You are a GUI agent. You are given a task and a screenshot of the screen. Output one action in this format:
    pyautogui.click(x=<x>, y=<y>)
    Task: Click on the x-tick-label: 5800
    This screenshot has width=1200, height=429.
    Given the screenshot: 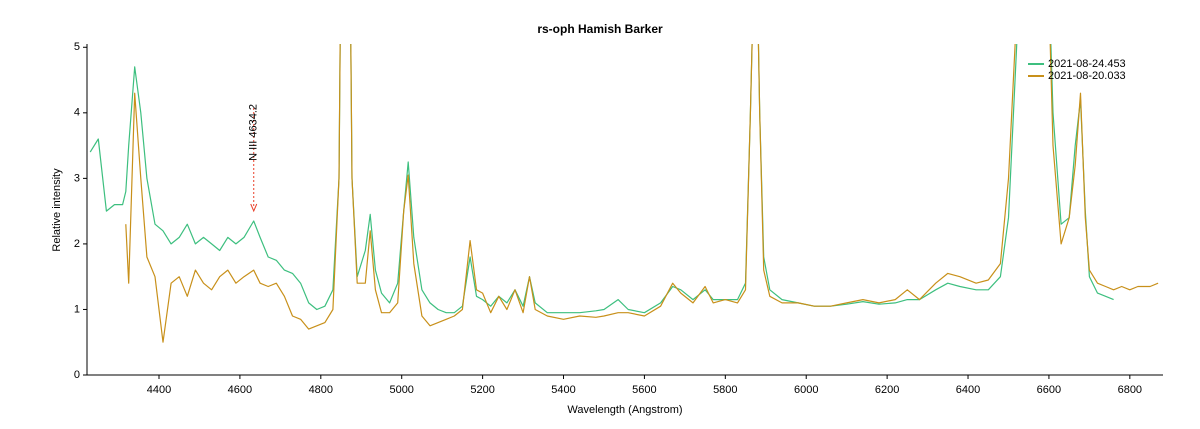 What is the action you would take?
    pyautogui.click(x=725, y=390)
    